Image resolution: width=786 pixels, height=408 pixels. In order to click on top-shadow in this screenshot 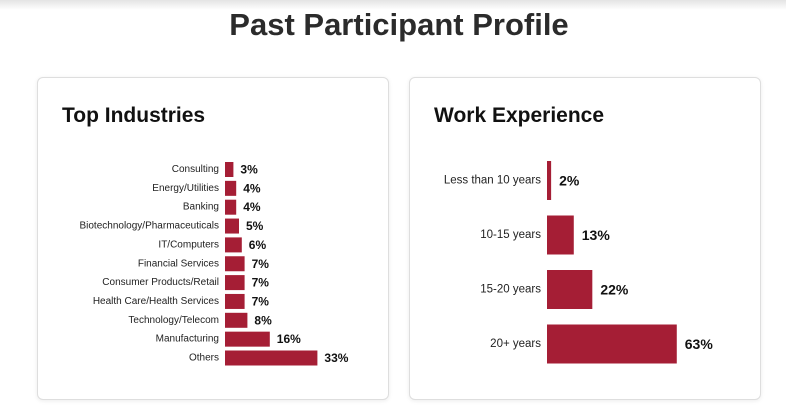, I will do `click(393, 5)`.